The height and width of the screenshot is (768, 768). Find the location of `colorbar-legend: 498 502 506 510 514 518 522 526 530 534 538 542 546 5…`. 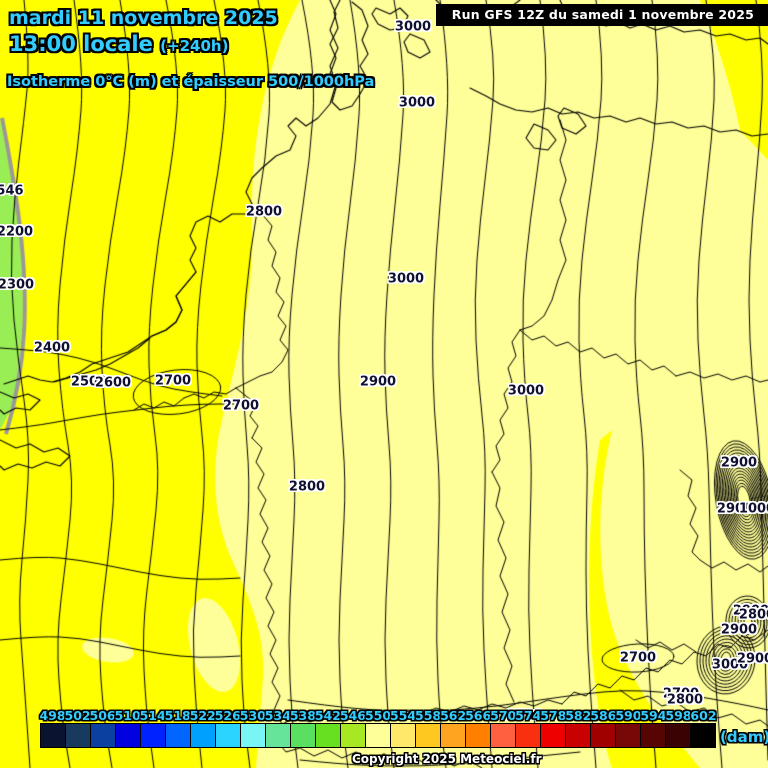

colorbar-legend: 498 502 506 510 514 518 522 526 530 534 538 542 546 5… is located at coordinates (378, 728).